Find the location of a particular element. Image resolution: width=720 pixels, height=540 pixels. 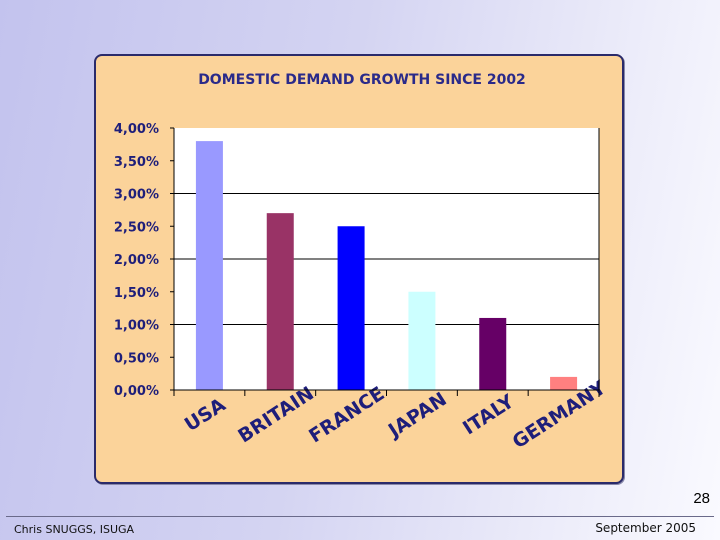

bar-italy is located at coordinates (493, 353).